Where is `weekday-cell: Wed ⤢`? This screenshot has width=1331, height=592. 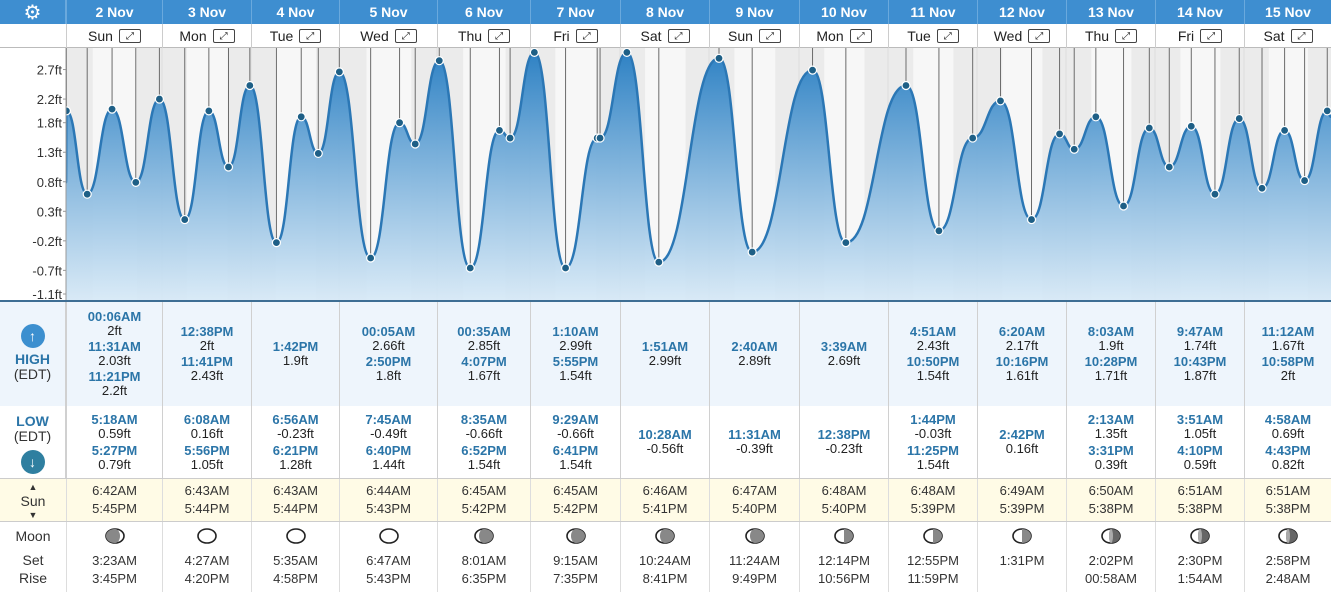 weekday-cell: Wed ⤢ is located at coordinates (388, 36).